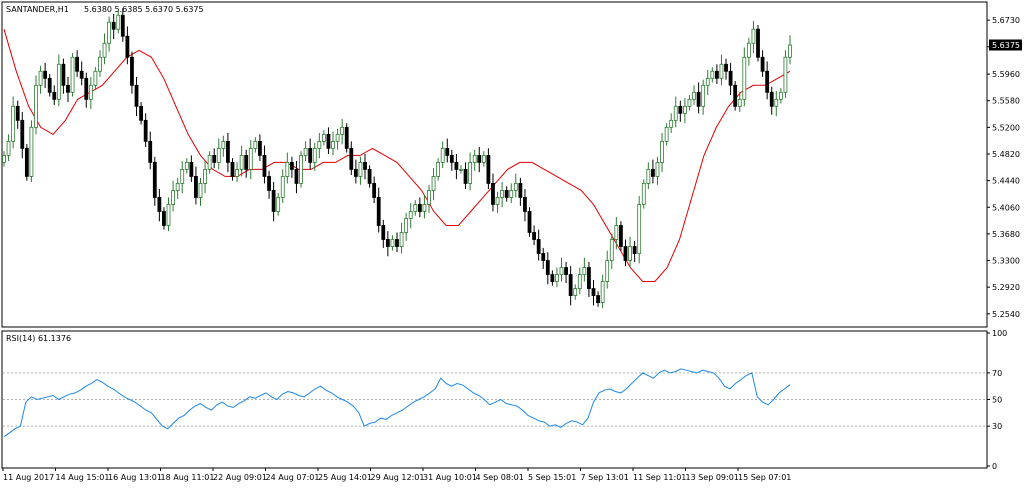  Describe the element at coordinates (997, 400) in the screenshot. I see `rsi-tick-label: 50` at that location.